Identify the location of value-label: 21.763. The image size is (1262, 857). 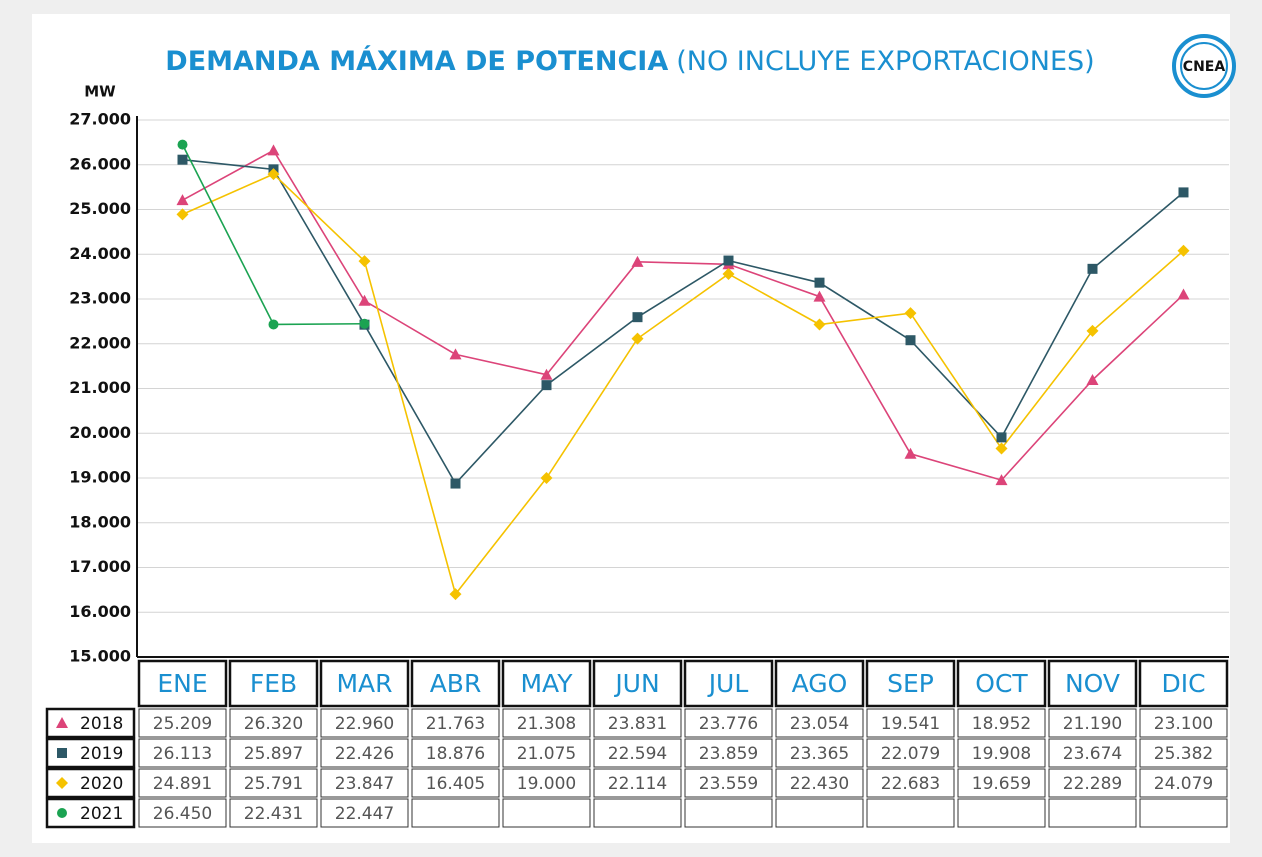
(455, 724).